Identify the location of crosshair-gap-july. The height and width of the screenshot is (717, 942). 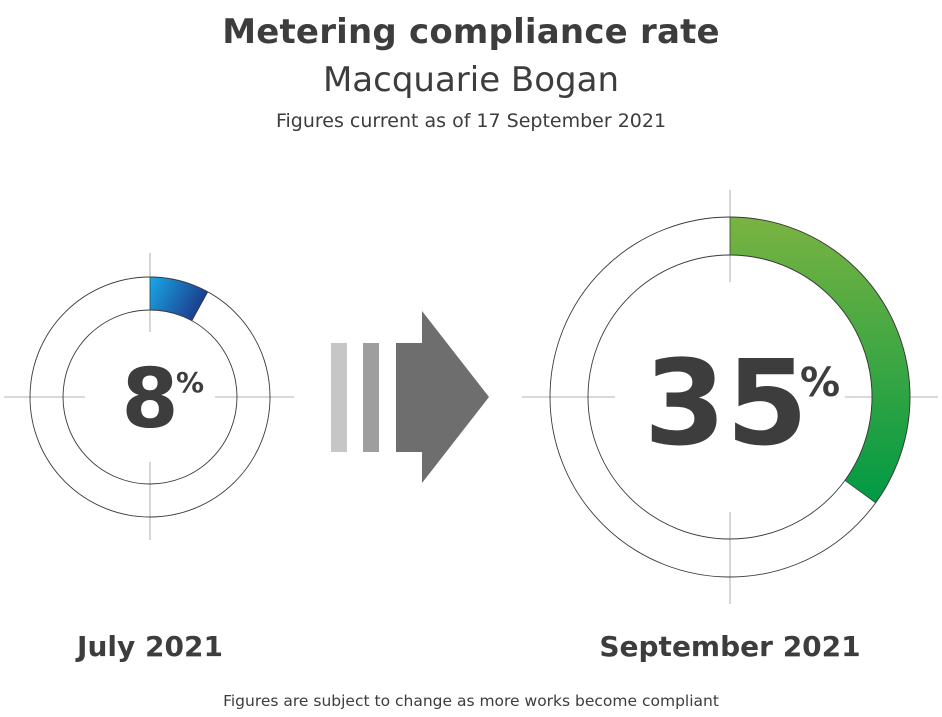
(150, 397).